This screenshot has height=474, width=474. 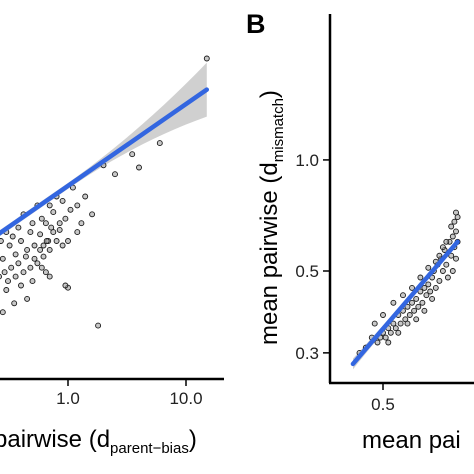 What do you see at coordinates (307, 271) in the screenshot?
I see `panel-b-y-tick-label: 0.5` at bounding box center [307, 271].